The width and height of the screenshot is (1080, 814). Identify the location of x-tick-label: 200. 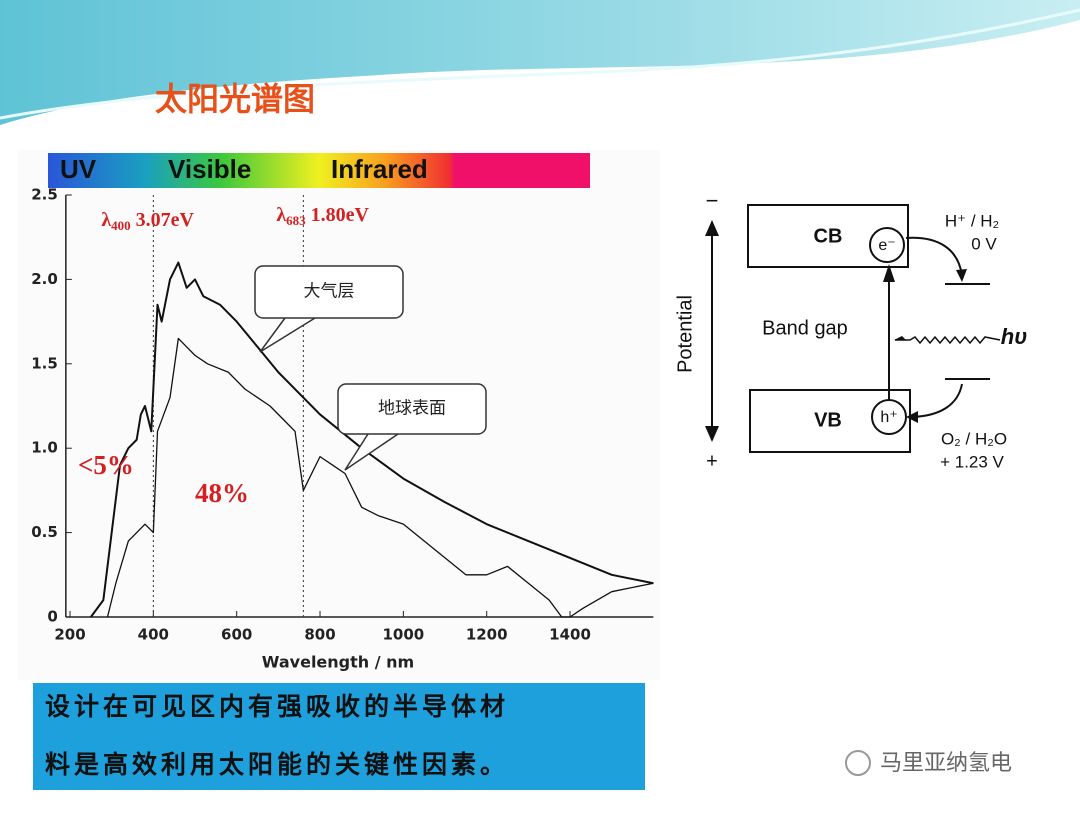
(69, 635).